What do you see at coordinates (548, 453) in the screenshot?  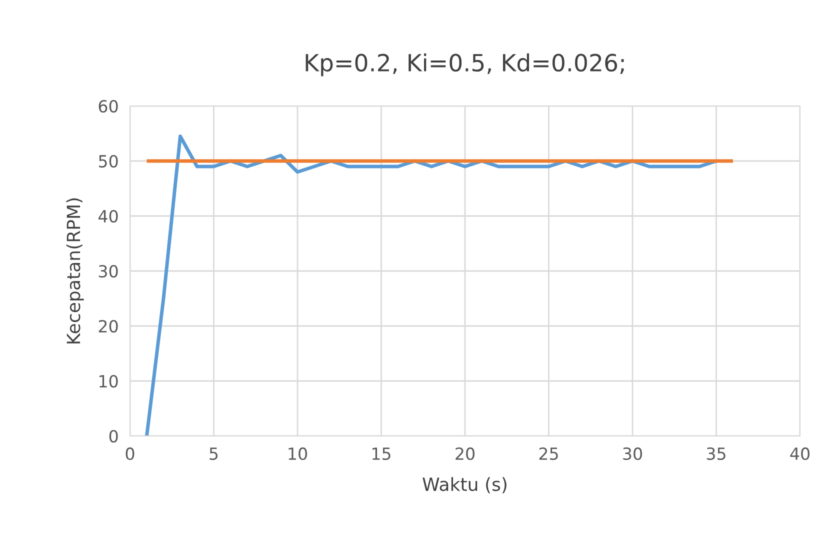 I see `x-tick-label: 25` at bounding box center [548, 453].